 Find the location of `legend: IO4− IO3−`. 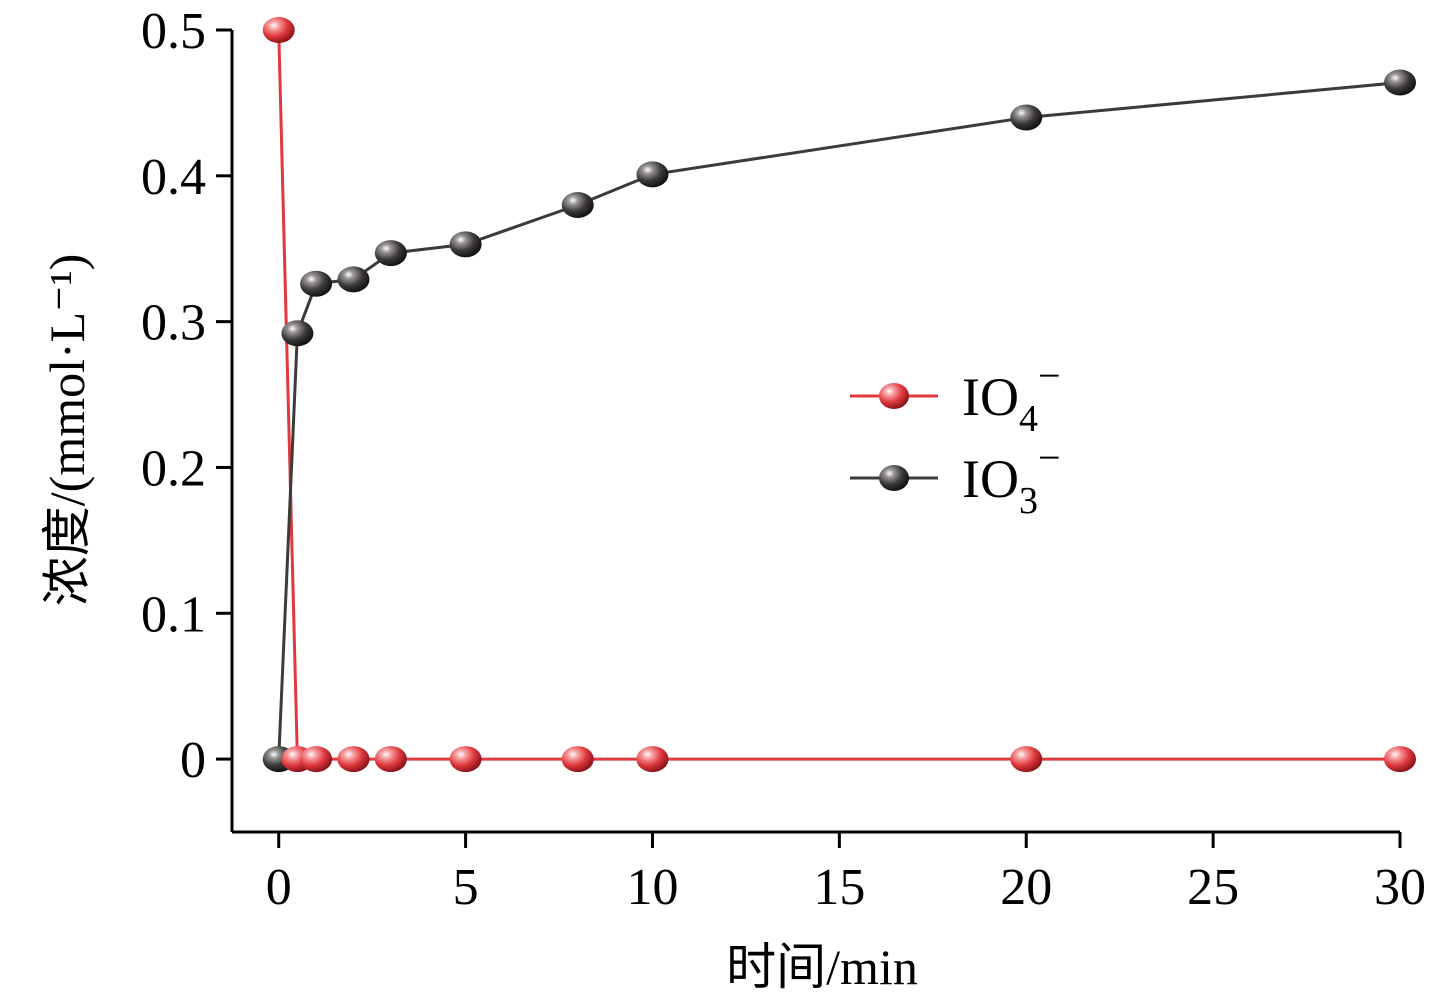

legend: IO4− IO3− is located at coordinates (955, 437).